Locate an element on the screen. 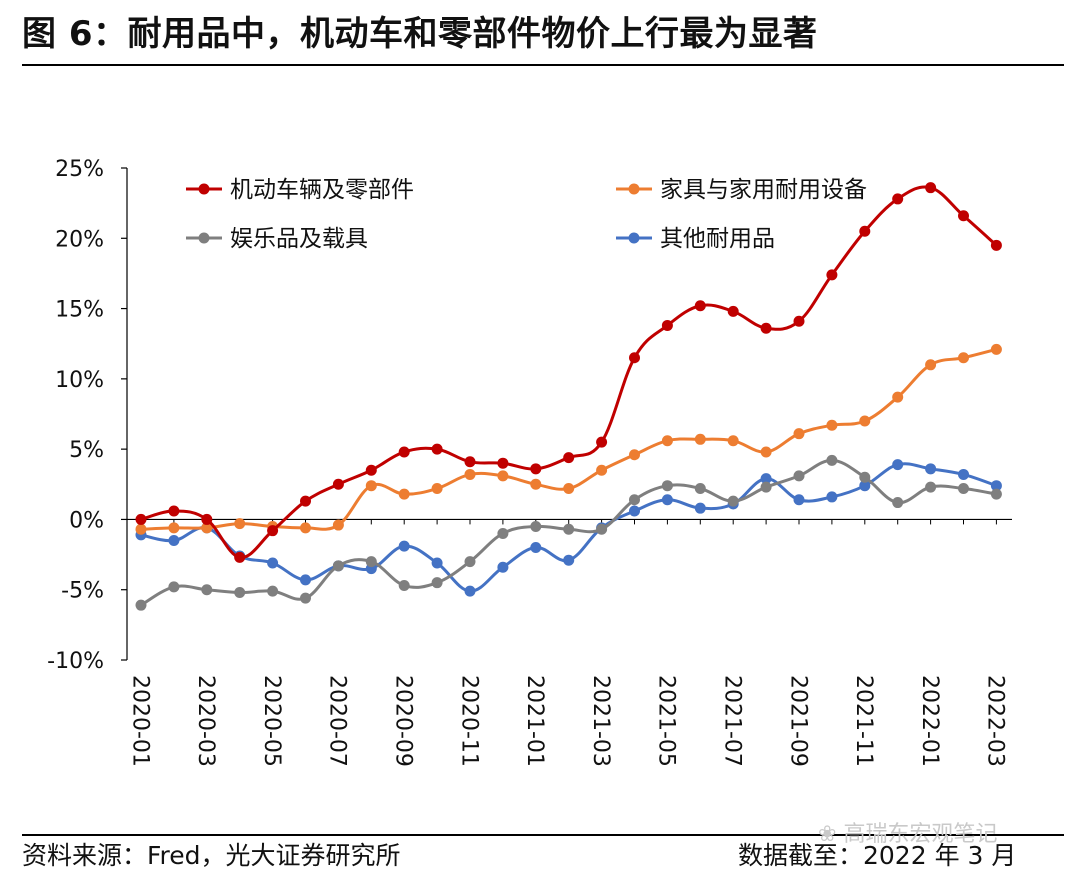 Image resolution: width=1080 pixels, height=878 pixels. x-tick-label: 2022-01 is located at coordinates (929, 721).